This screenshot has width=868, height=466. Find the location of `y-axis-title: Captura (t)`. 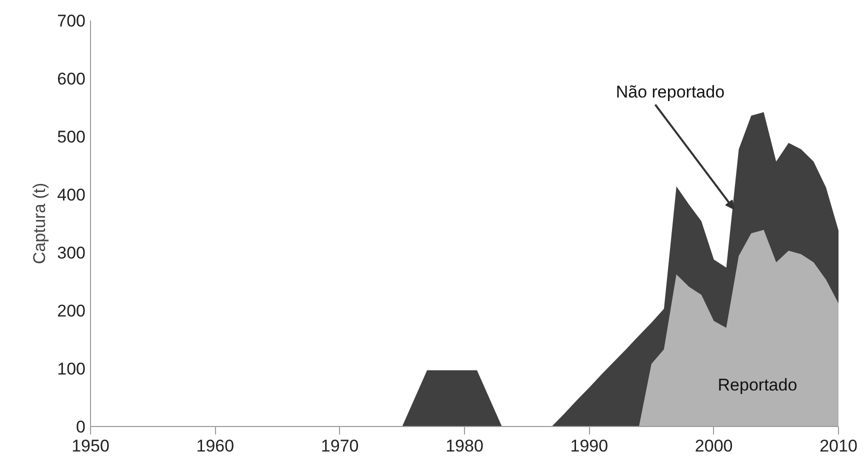

y-axis-title: Captura (t) is located at coordinates (40, 223).